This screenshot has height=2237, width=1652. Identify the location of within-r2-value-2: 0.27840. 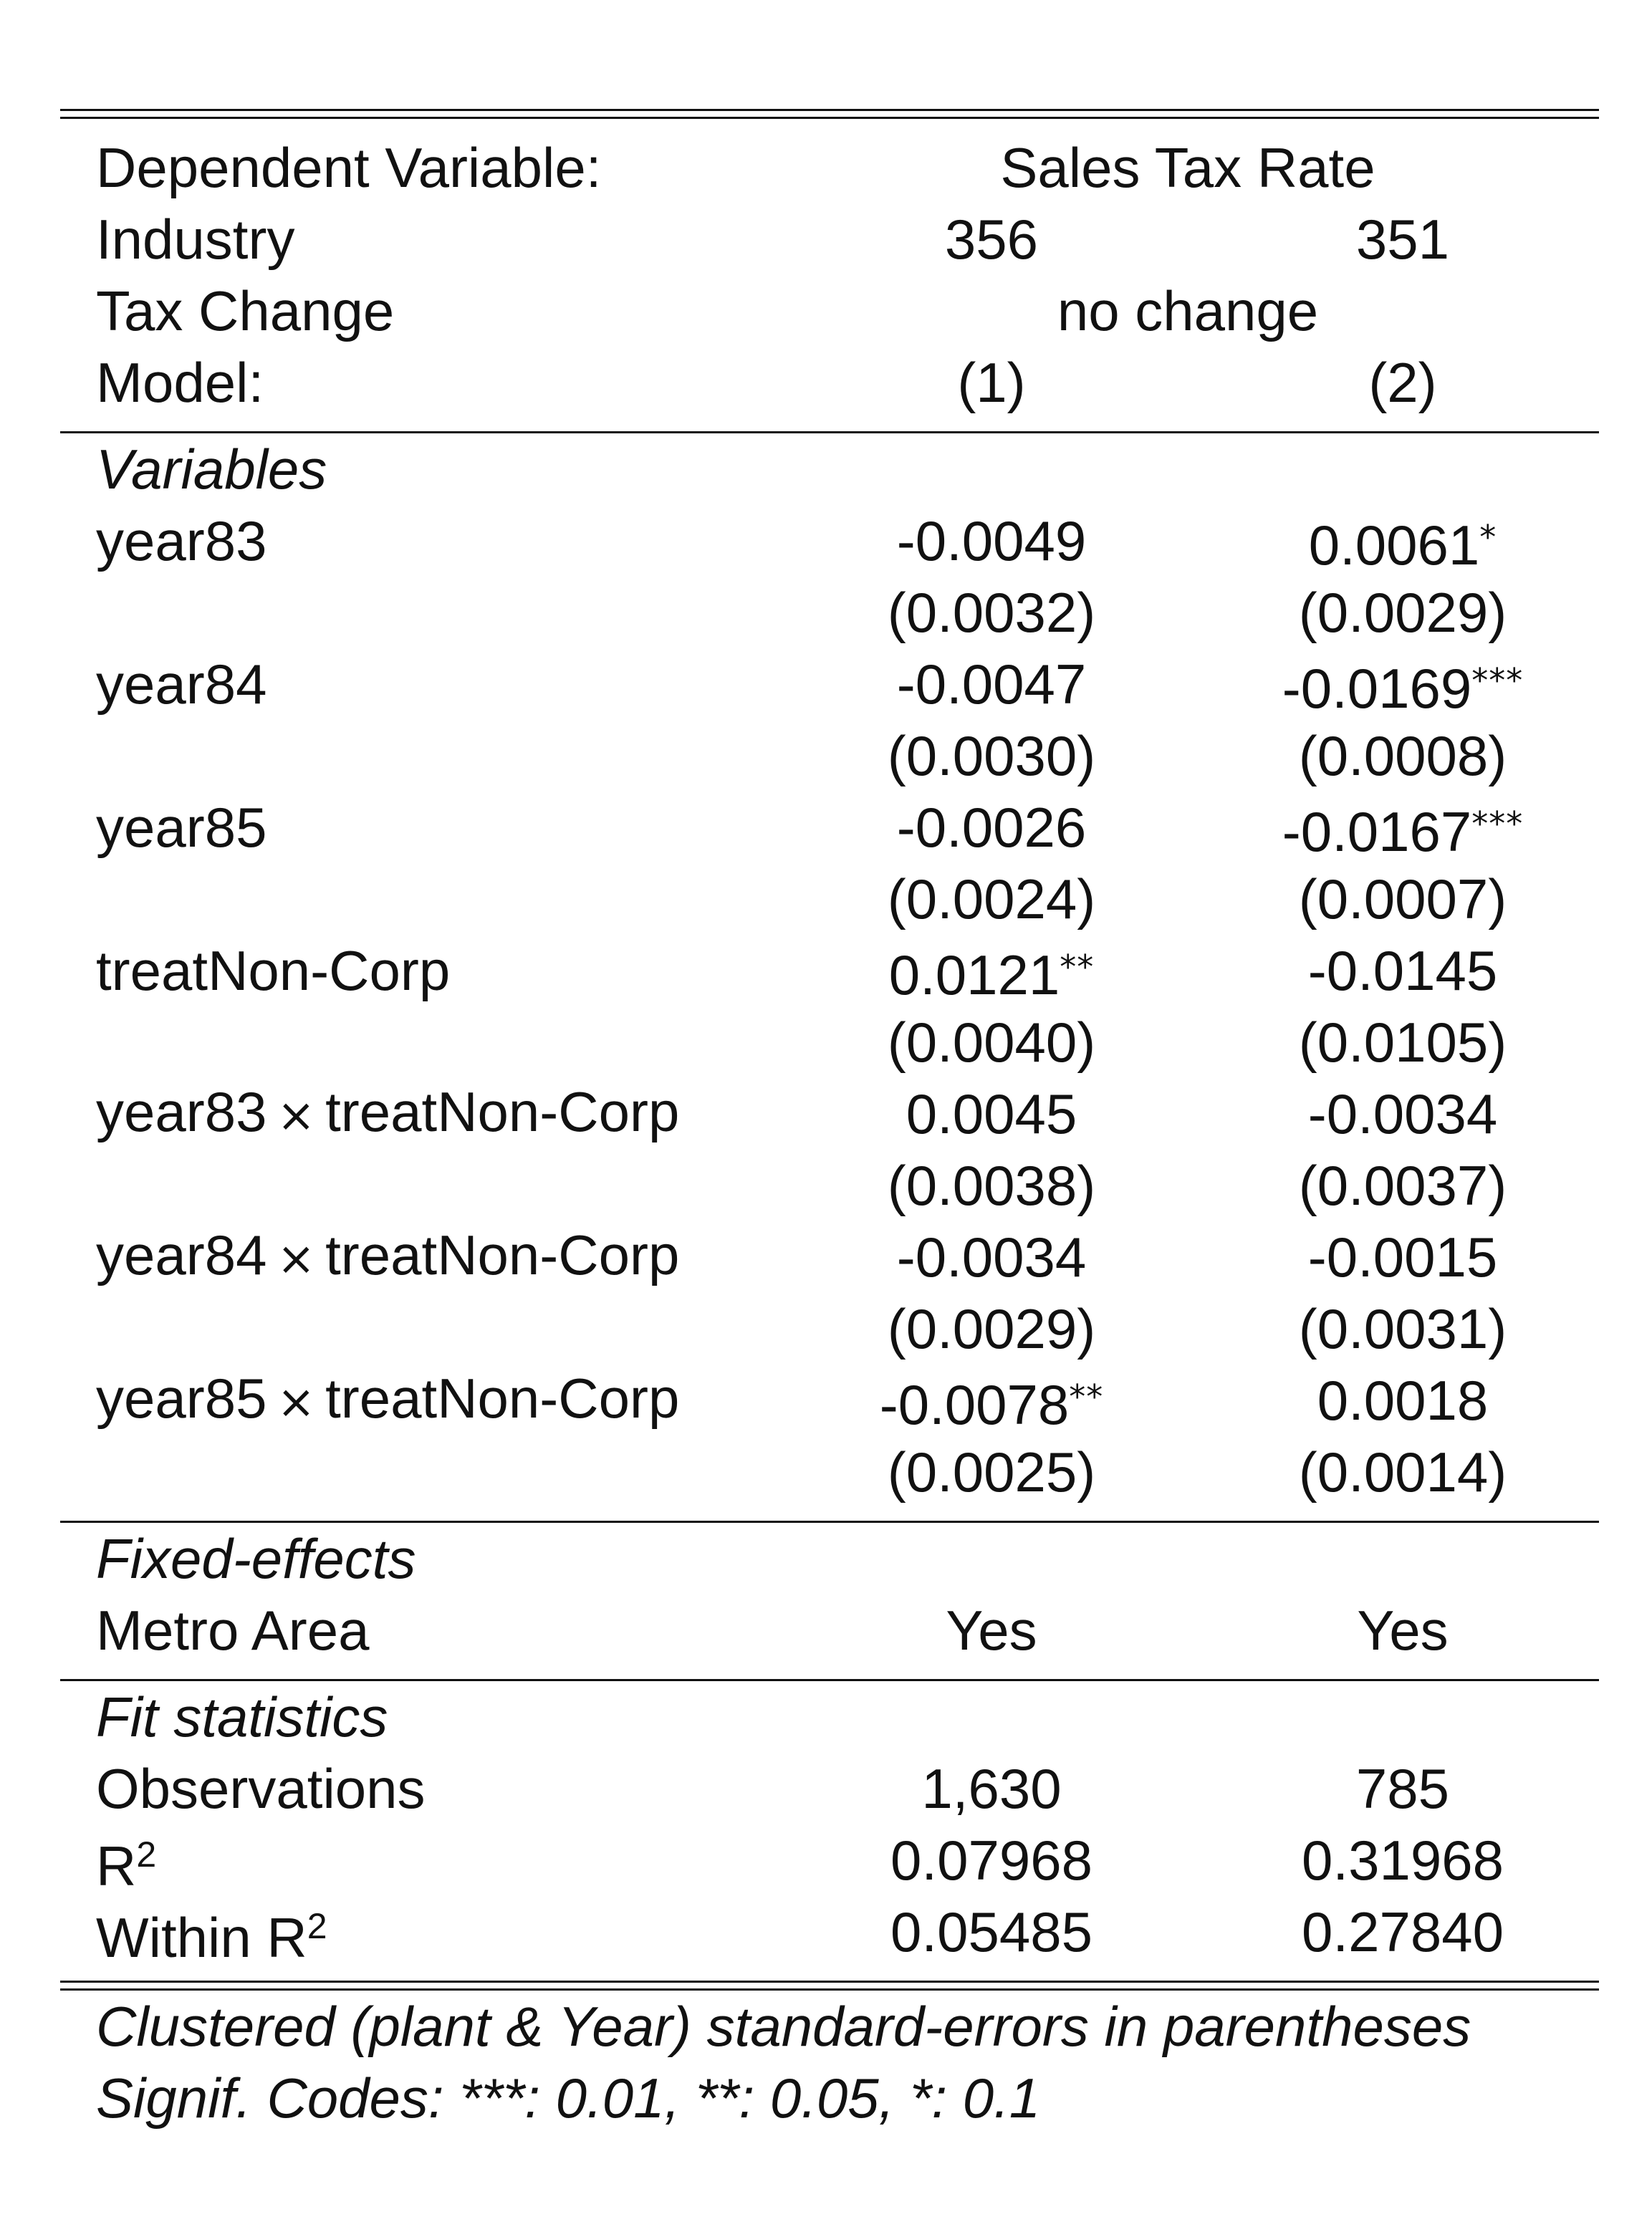
(1403, 1932).